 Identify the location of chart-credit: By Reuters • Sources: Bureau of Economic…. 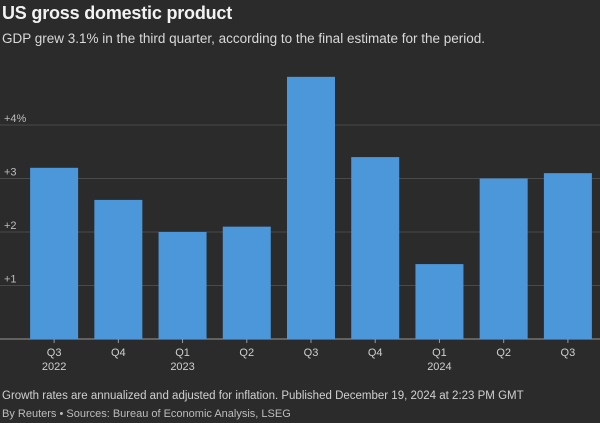
(146, 414).